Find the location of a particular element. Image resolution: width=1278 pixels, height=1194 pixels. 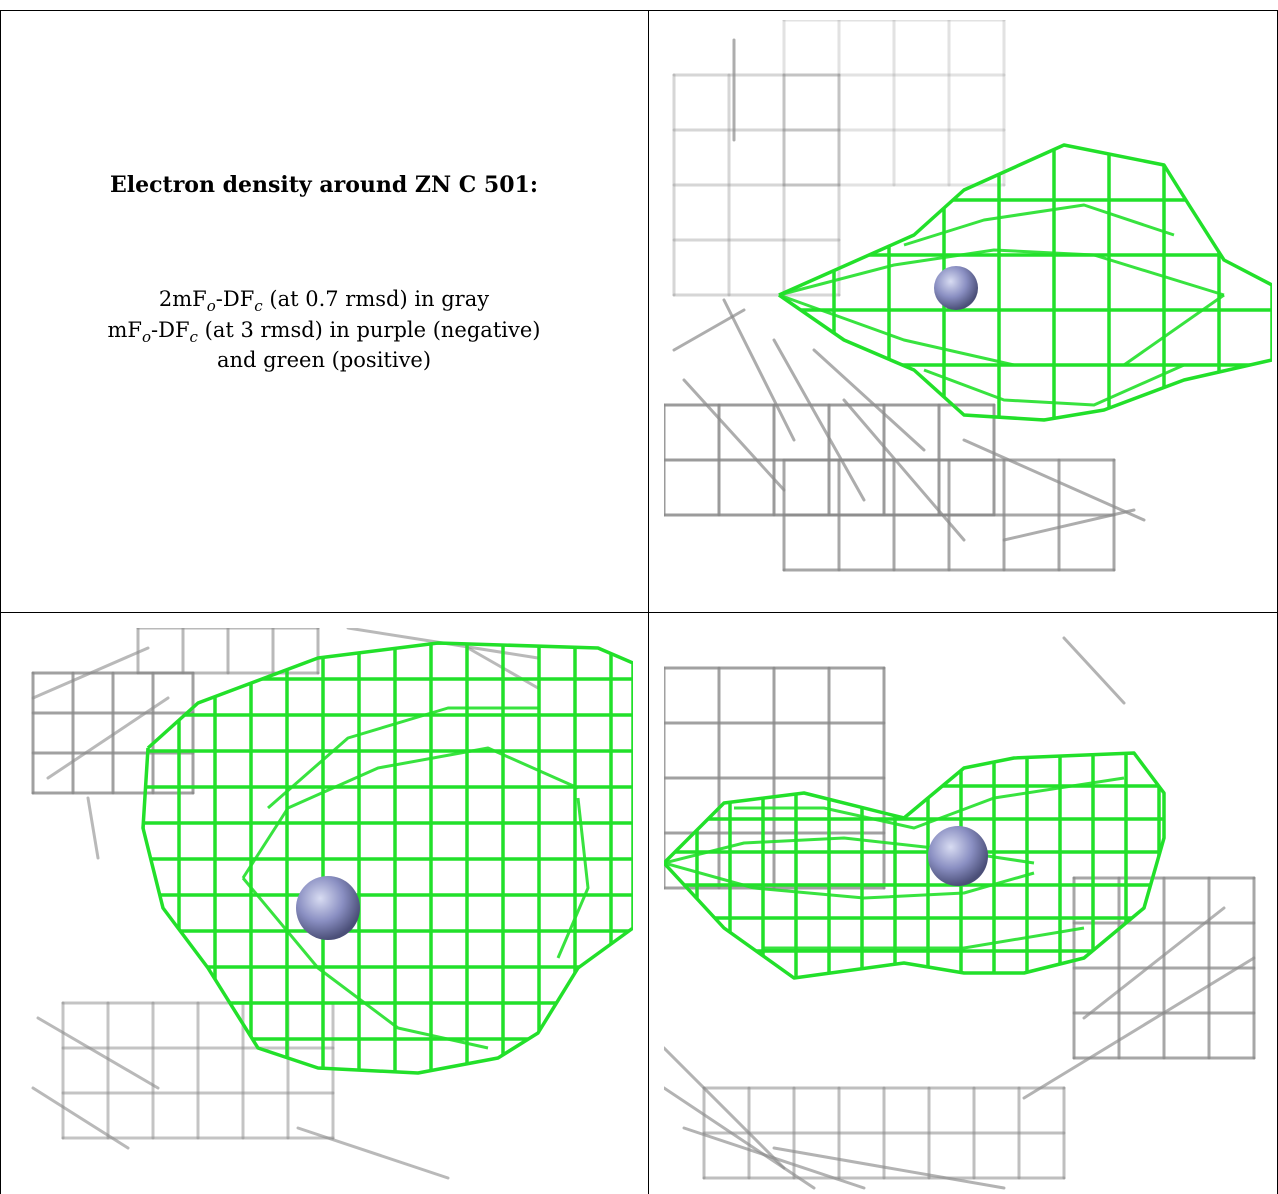

caption-line-green: and green (positive) is located at coordinates (324, 360).